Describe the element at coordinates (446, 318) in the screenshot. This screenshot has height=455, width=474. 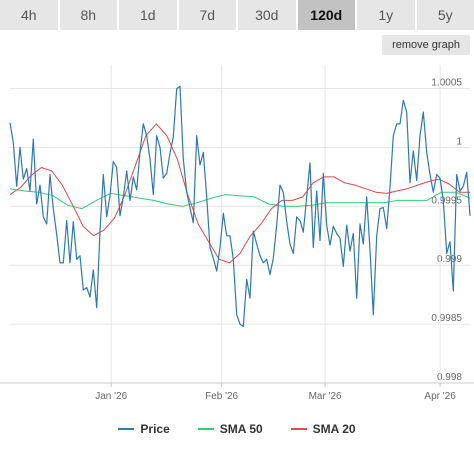
I see `y-tick-label: 0.9985` at that location.